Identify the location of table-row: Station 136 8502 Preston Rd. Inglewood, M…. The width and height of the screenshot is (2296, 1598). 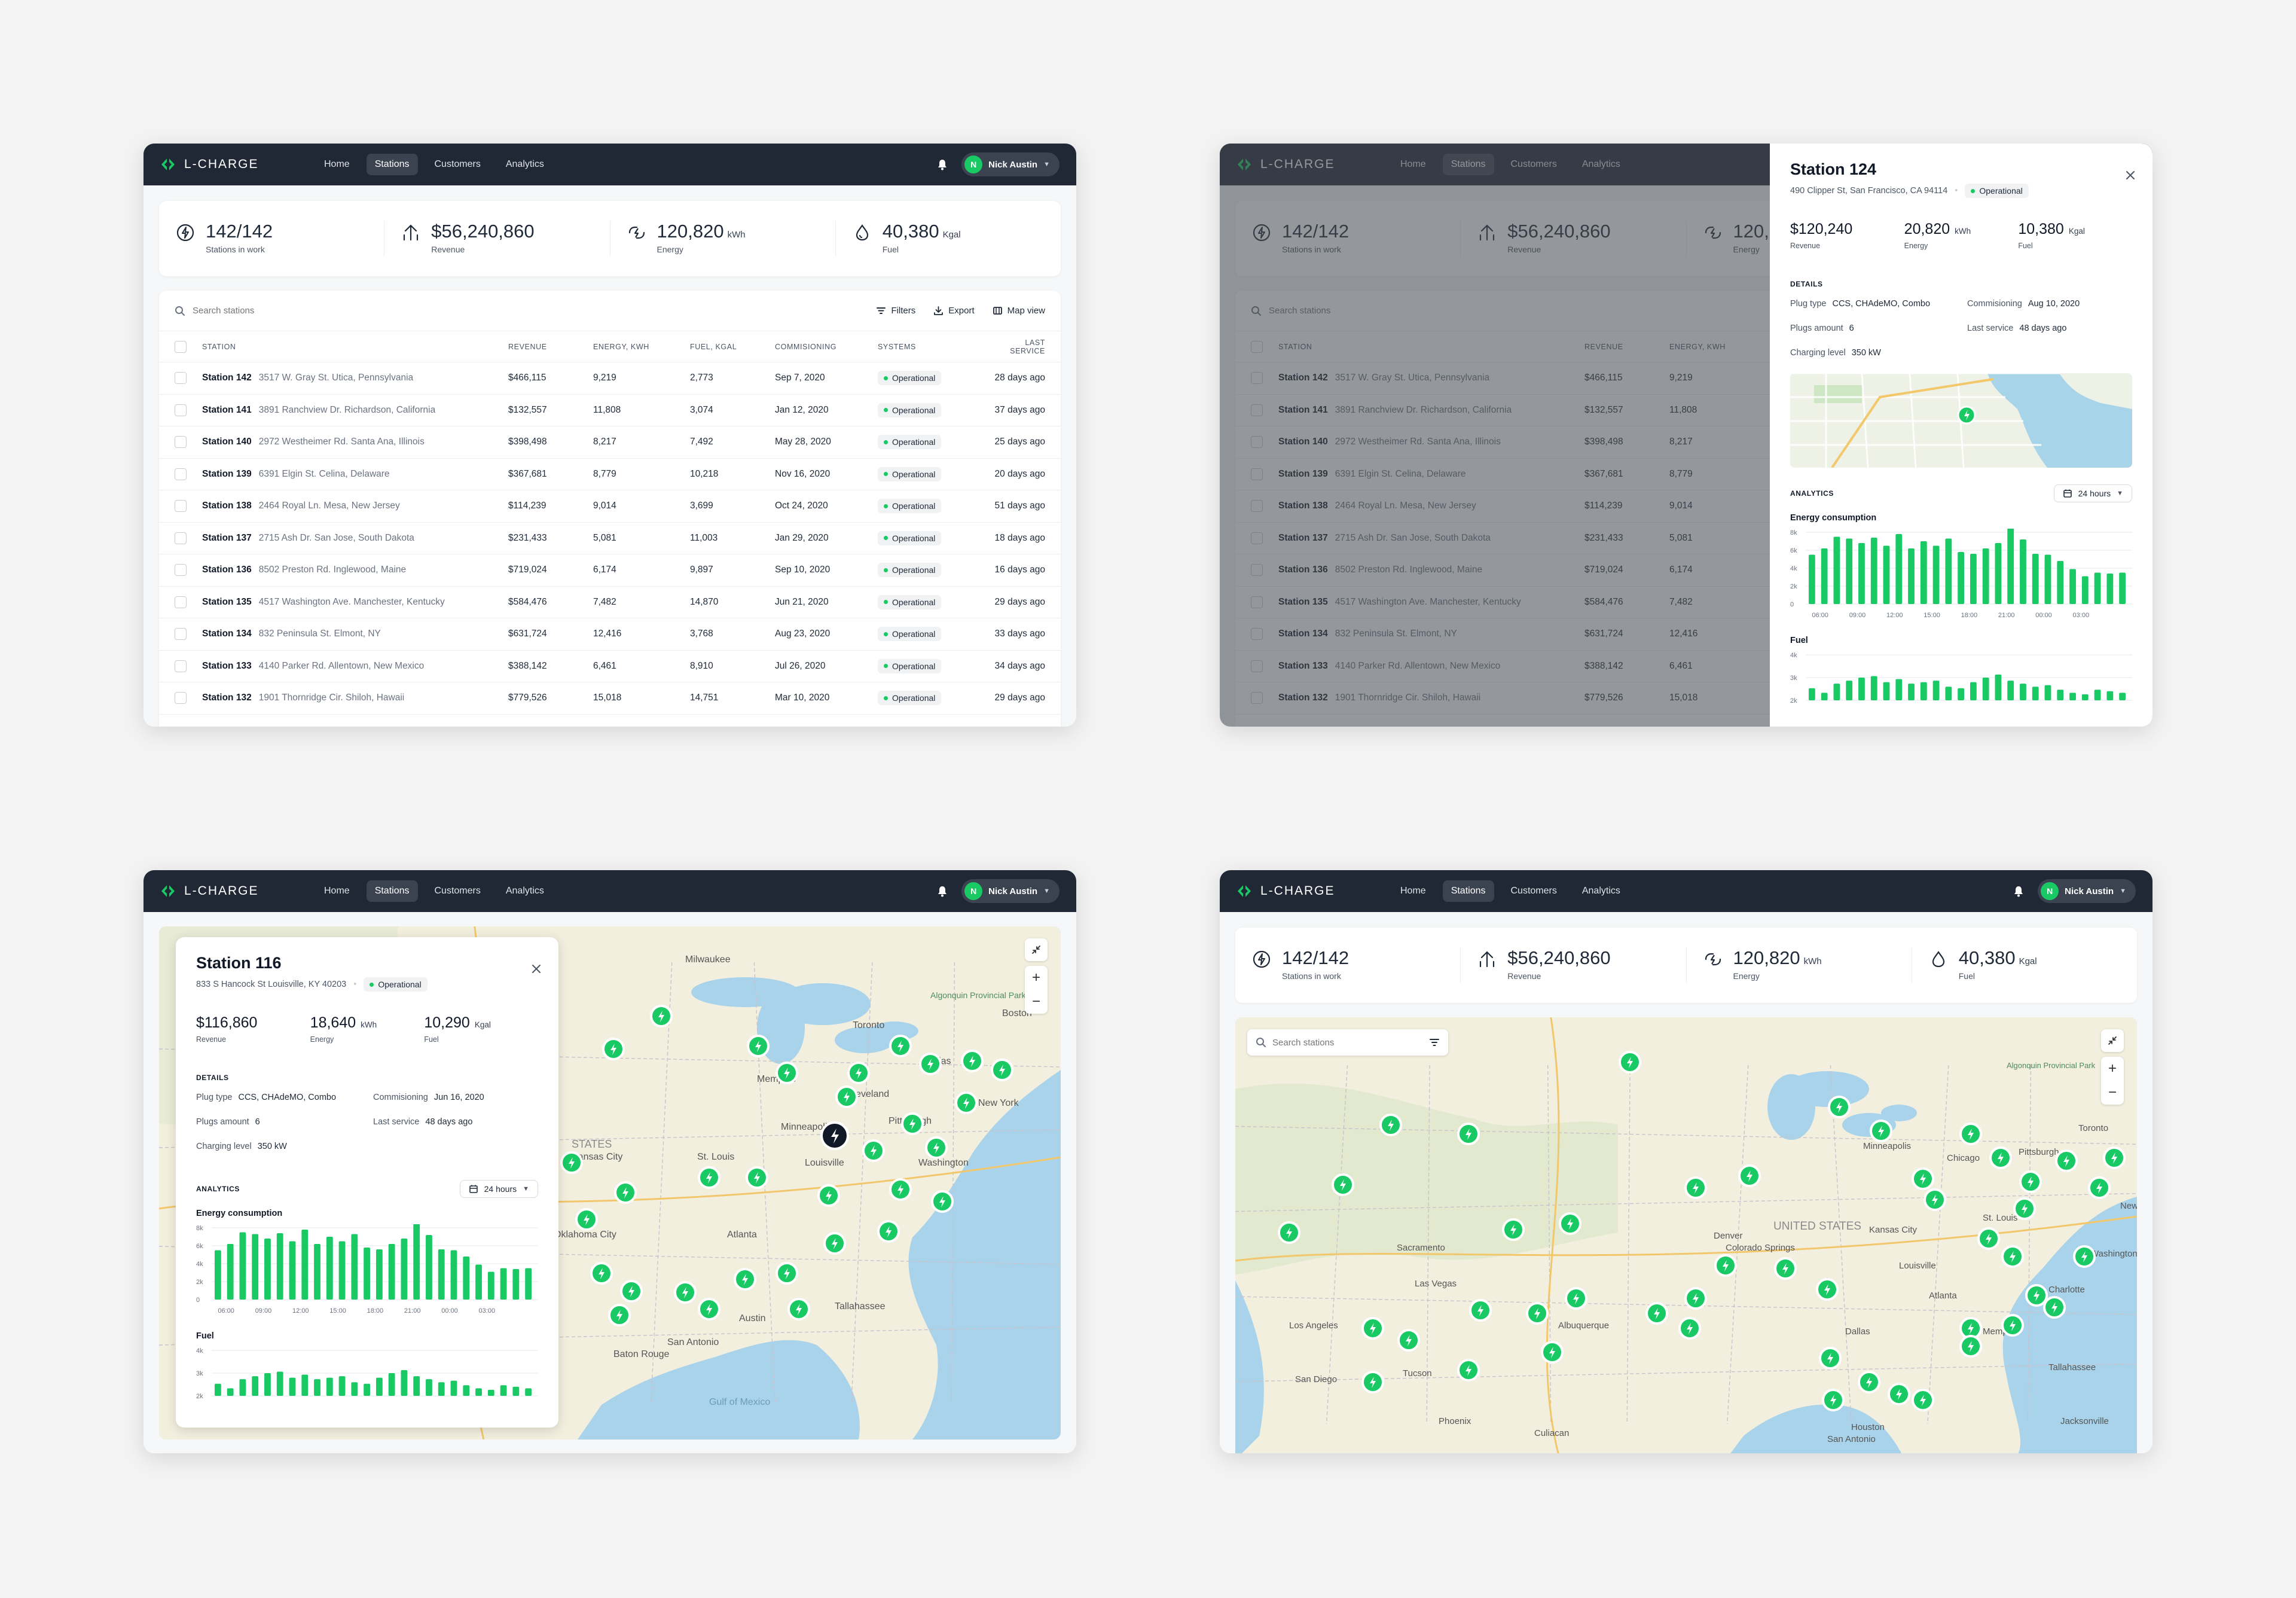
(610, 570).